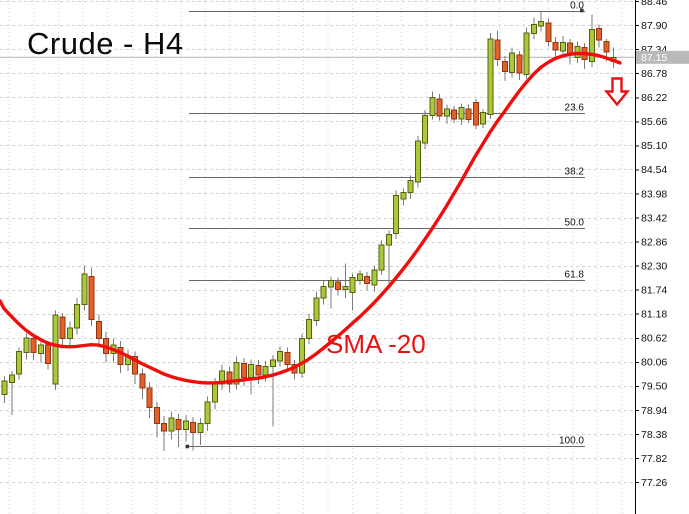 The width and height of the screenshot is (689, 514). I want to click on fib-level-label: 0.0, so click(577, 6).